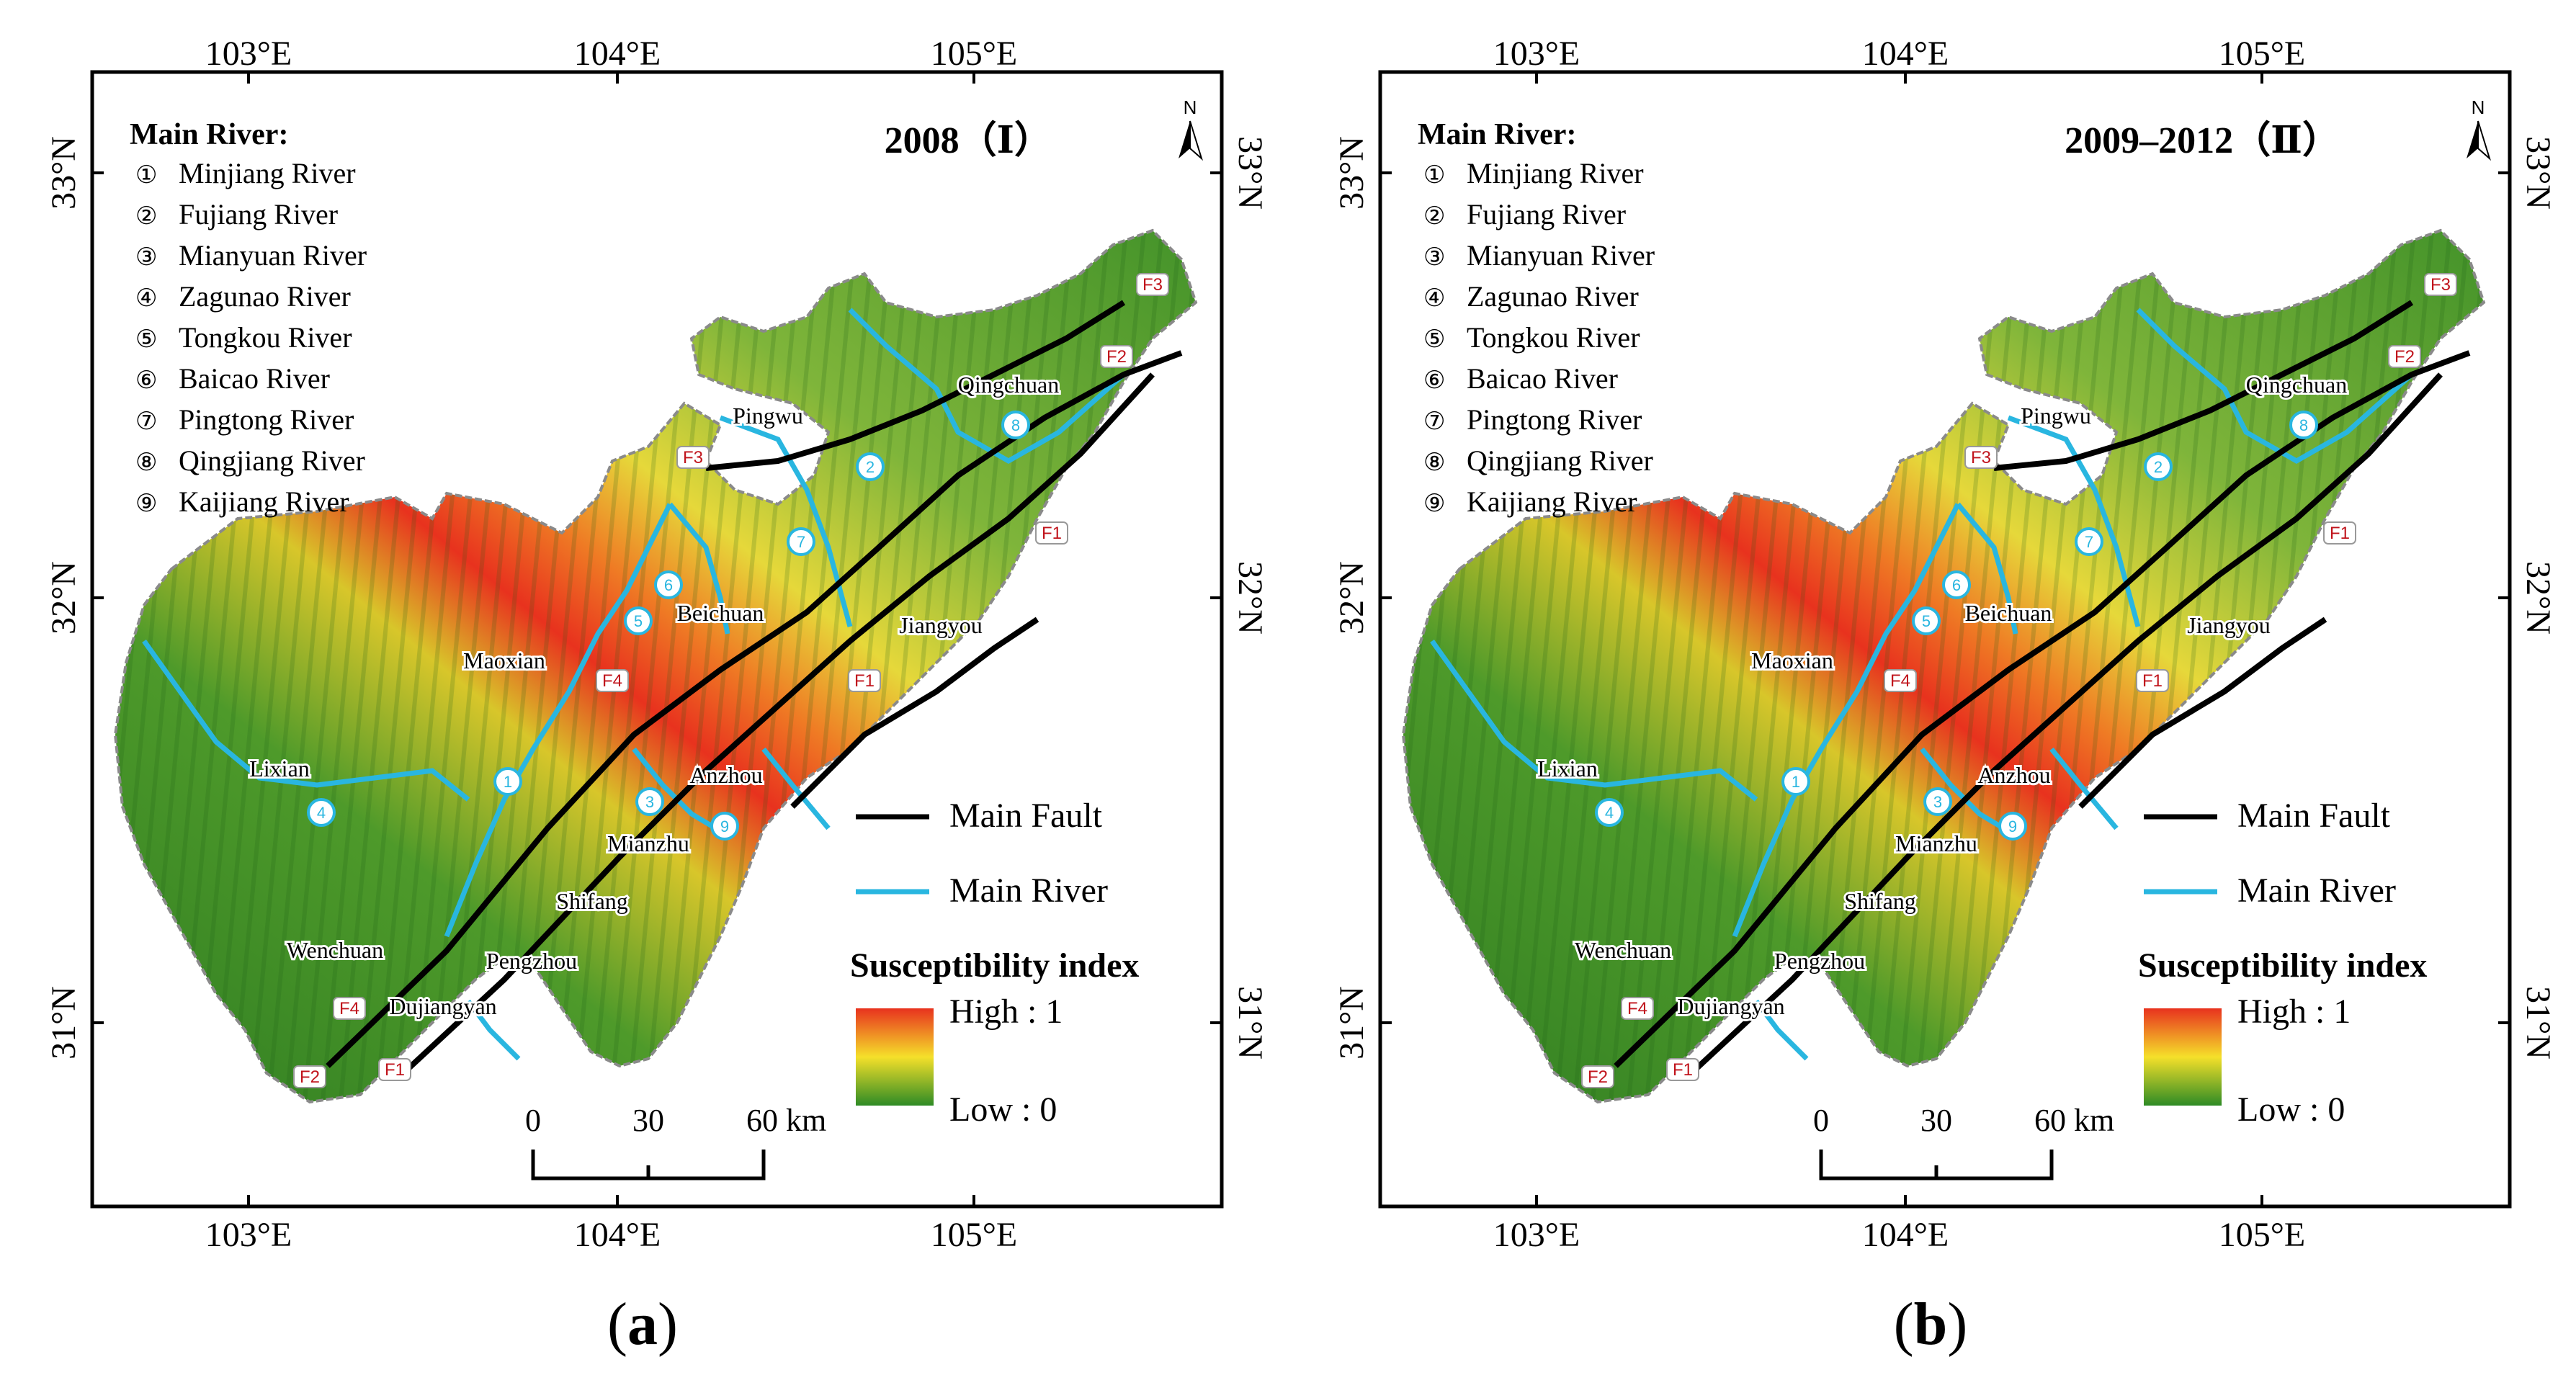 This screenshot has height=1380, width=2576. What do you see at coordinates (209, 134) in the screenshot?
I see `river-list-title: Main River:` at bounding box center [209, 134].